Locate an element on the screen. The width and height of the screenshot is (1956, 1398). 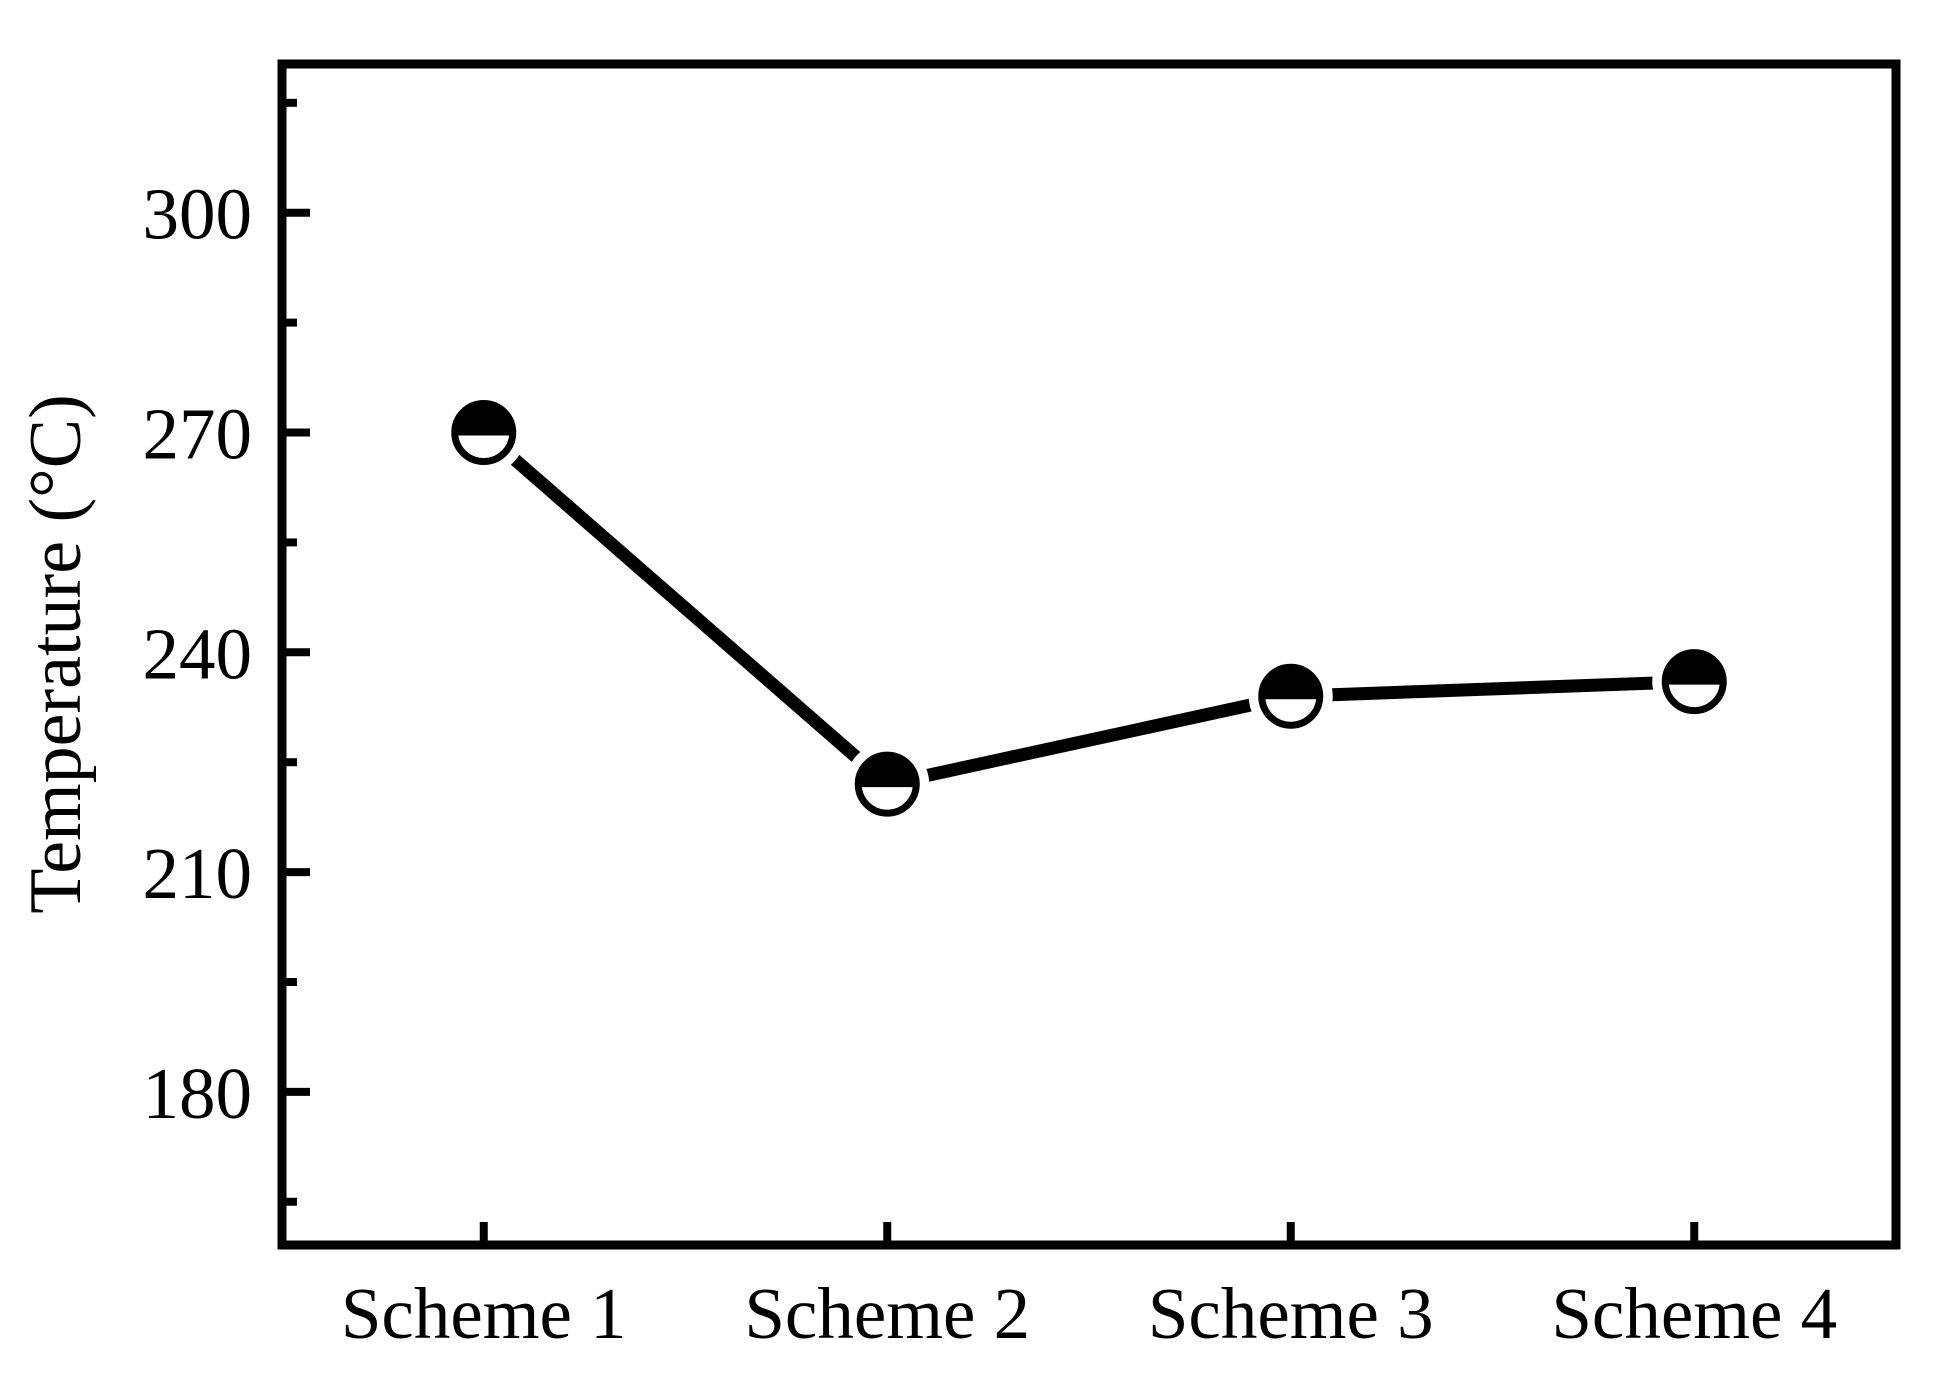
x-tick-label: Scheme 1 is located at coordinates (484, 1313).